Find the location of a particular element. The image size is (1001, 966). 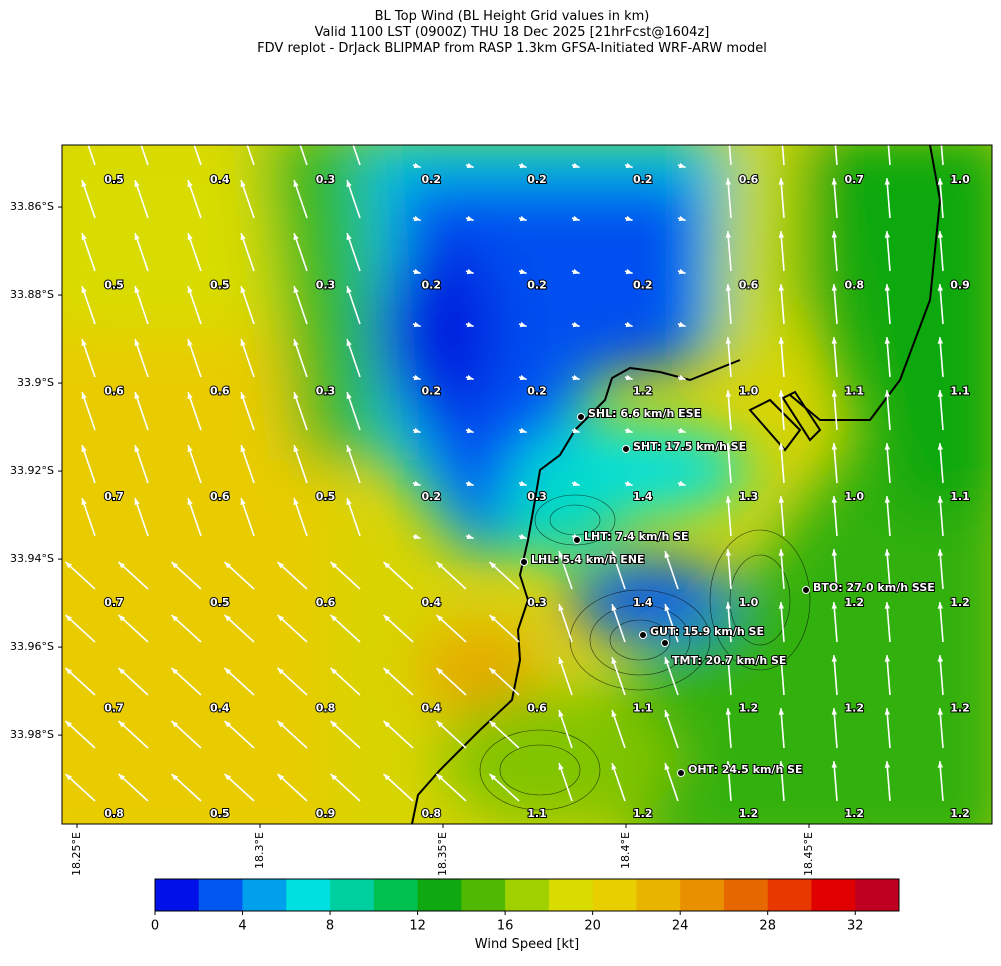

y-tick-label: 33.98°S is located at coordinates (32, 734).